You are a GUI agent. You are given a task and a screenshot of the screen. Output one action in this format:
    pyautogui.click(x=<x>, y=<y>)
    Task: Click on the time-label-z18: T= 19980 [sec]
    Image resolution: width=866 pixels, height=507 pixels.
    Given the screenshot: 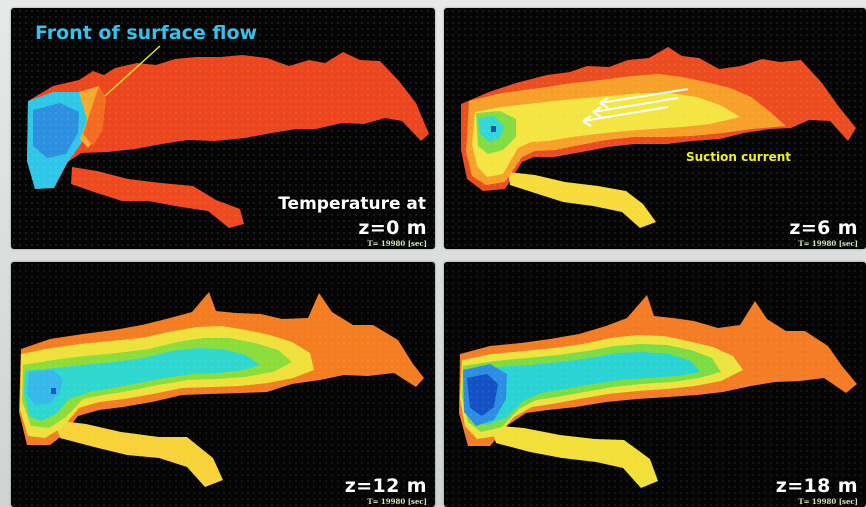 What is the action you would take?
    pyautogui.click(x=828, y=501)
    